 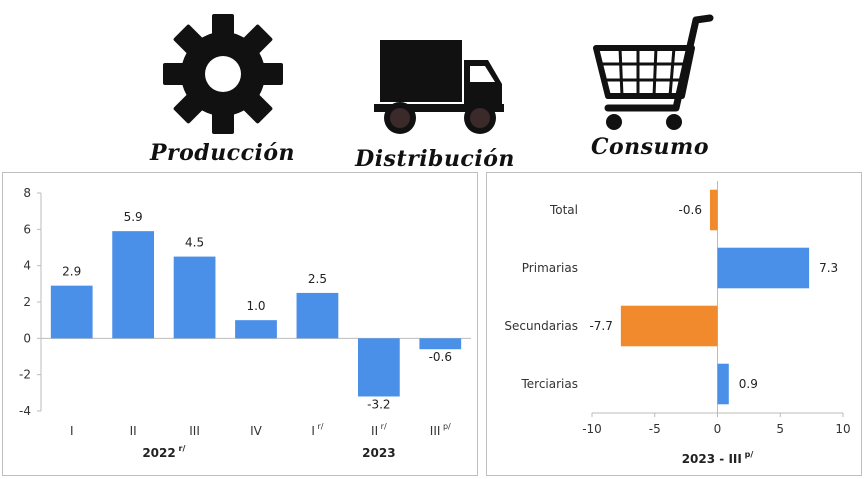 I want to click on data-label: -7.7, so click(x=600, y=326).